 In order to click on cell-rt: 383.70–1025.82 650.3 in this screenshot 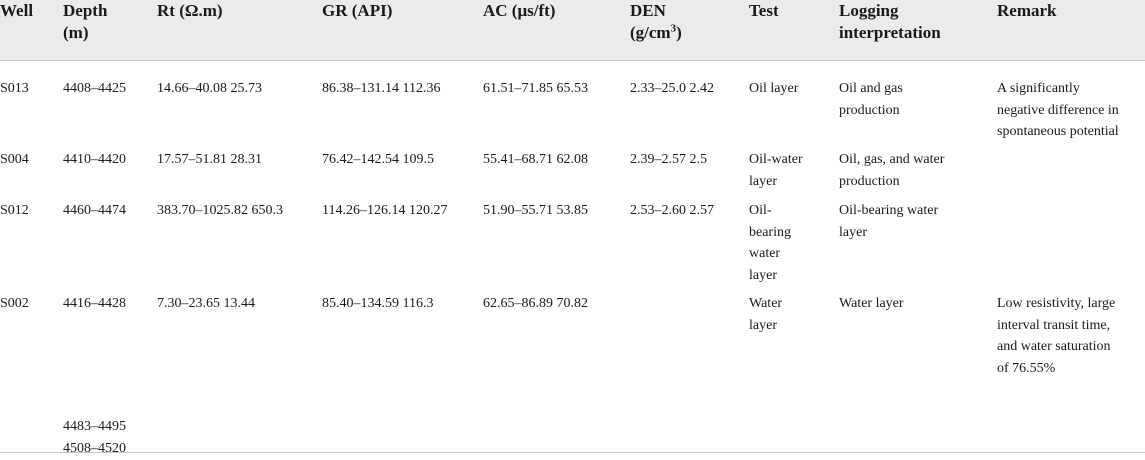, I will do `click(220, 210)`.